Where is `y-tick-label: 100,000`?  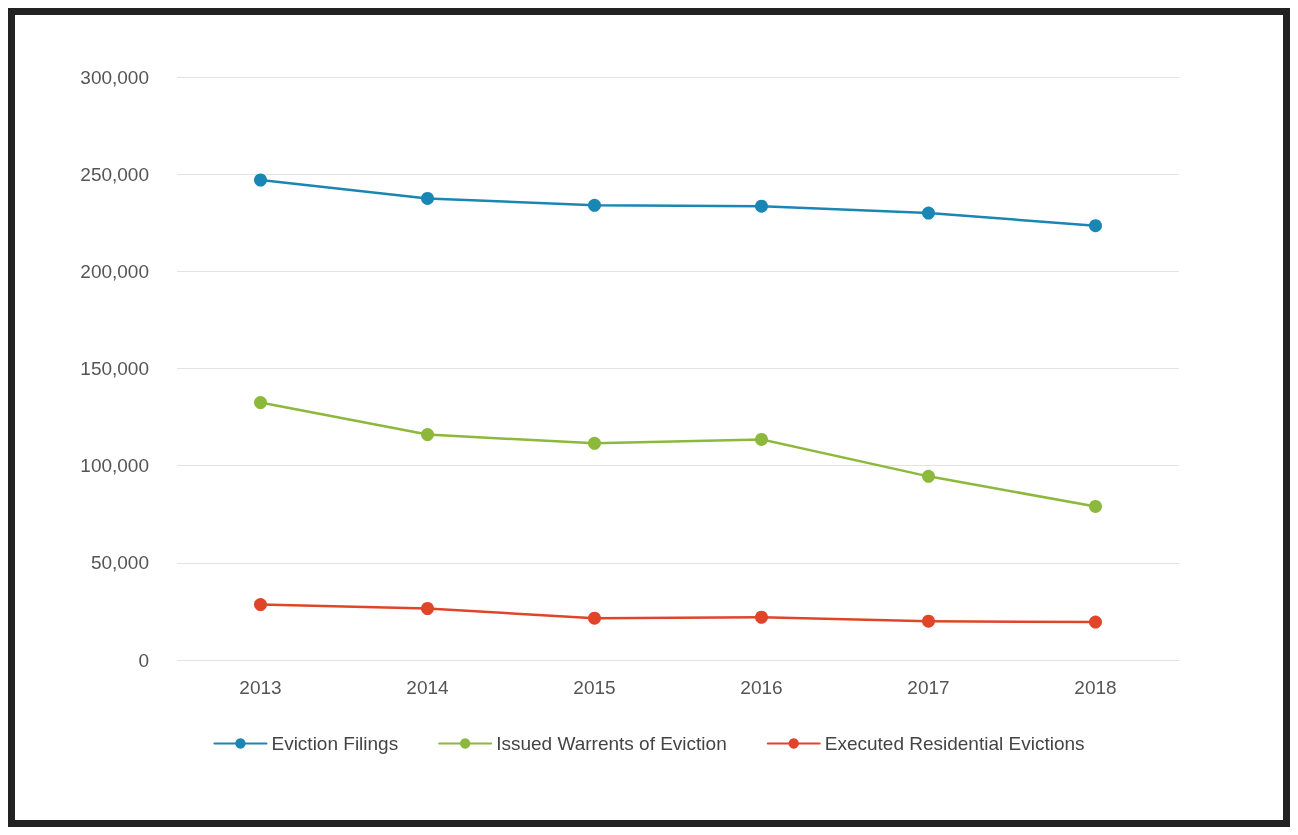
y-tick-label: 100,000 is located at coordinates (114, 466).